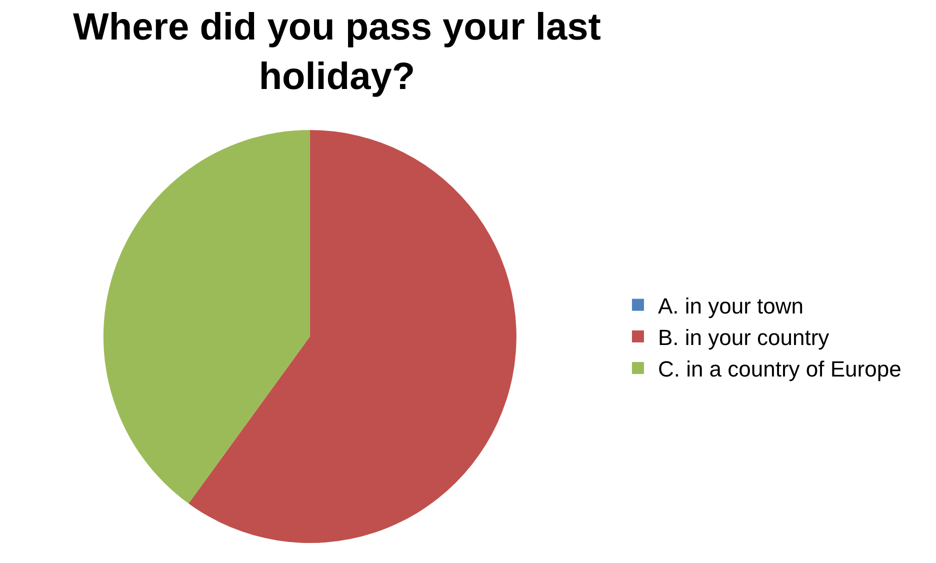 The width and height of the screenshot is (936, 563). Describe the element at coordinates (744, 337) in the screenshot. I see `legend-label: B. in your country` at that location.